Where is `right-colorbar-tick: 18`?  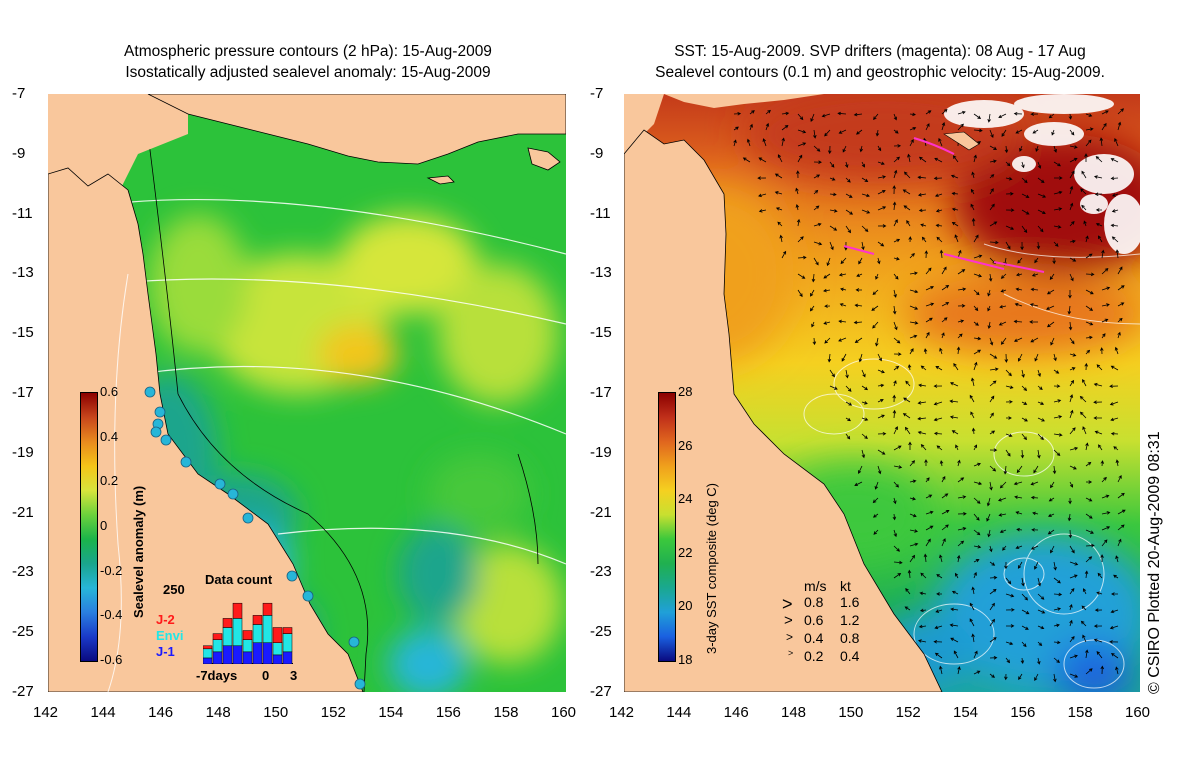 right-colorbar-tick: 18 is located at coordinates (685, 659).